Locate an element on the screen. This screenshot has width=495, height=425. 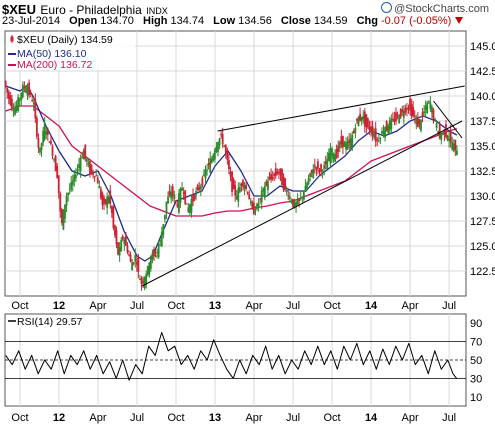
y-tick-label: 127.5 is located at coordinates (482, 222).